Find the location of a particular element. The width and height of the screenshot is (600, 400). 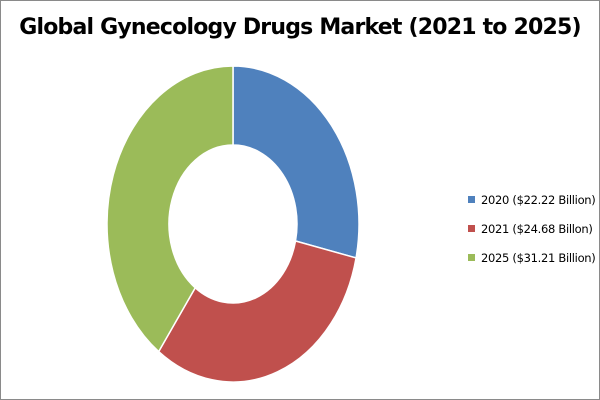

legend-item-2020: 2020 ($22.22 Billion) is located at coordinates (532, 199).